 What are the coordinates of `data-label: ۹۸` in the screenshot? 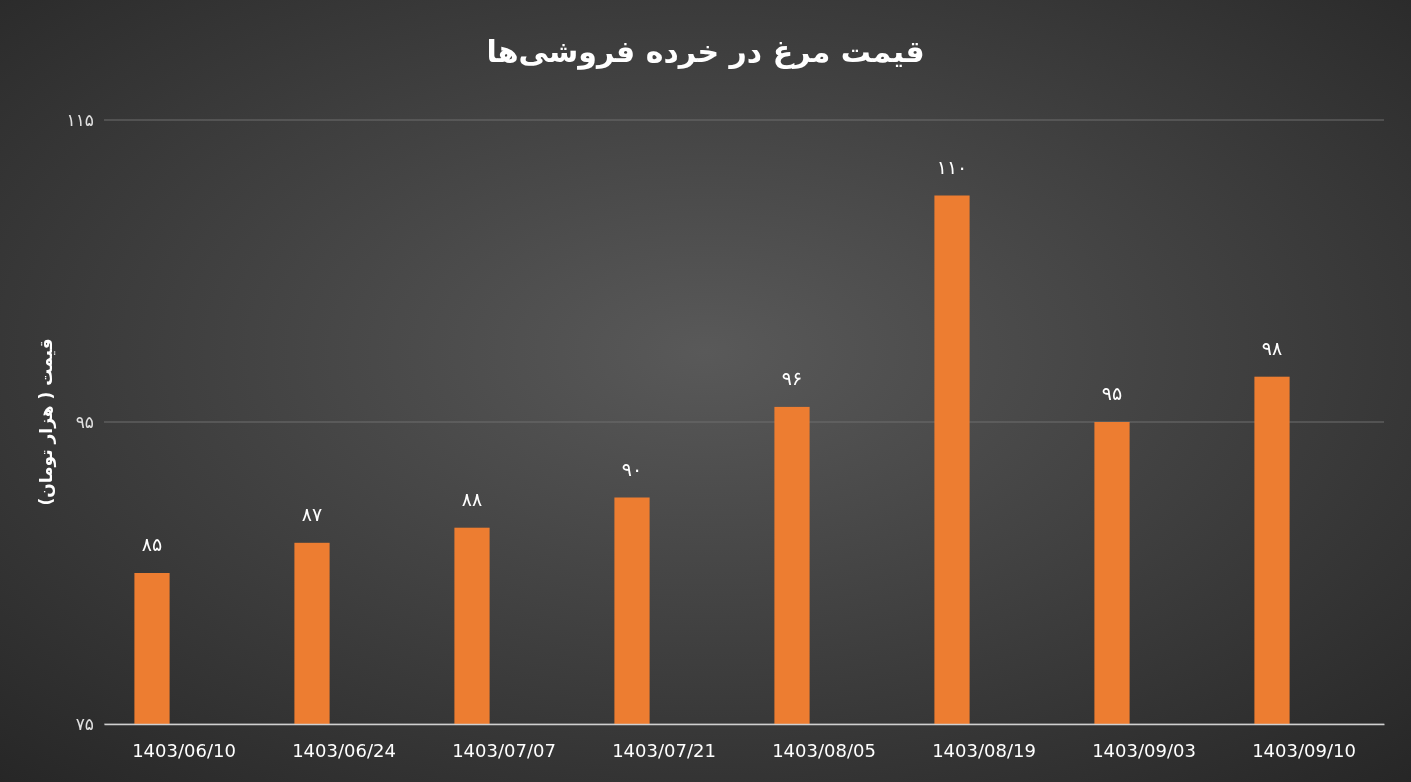 It's located at (1272, 347).